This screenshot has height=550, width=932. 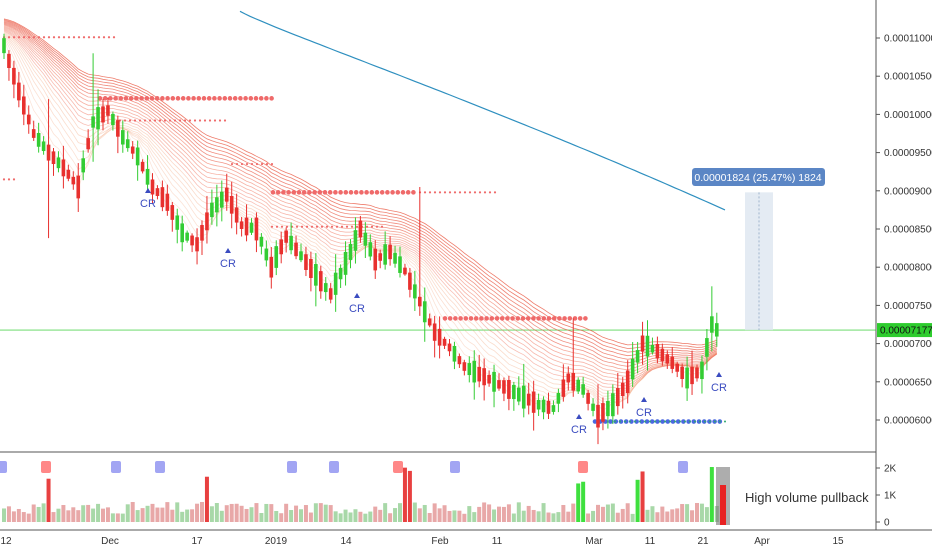 I want to click on time-tick-label: 2019, so click(x=276, y=541).